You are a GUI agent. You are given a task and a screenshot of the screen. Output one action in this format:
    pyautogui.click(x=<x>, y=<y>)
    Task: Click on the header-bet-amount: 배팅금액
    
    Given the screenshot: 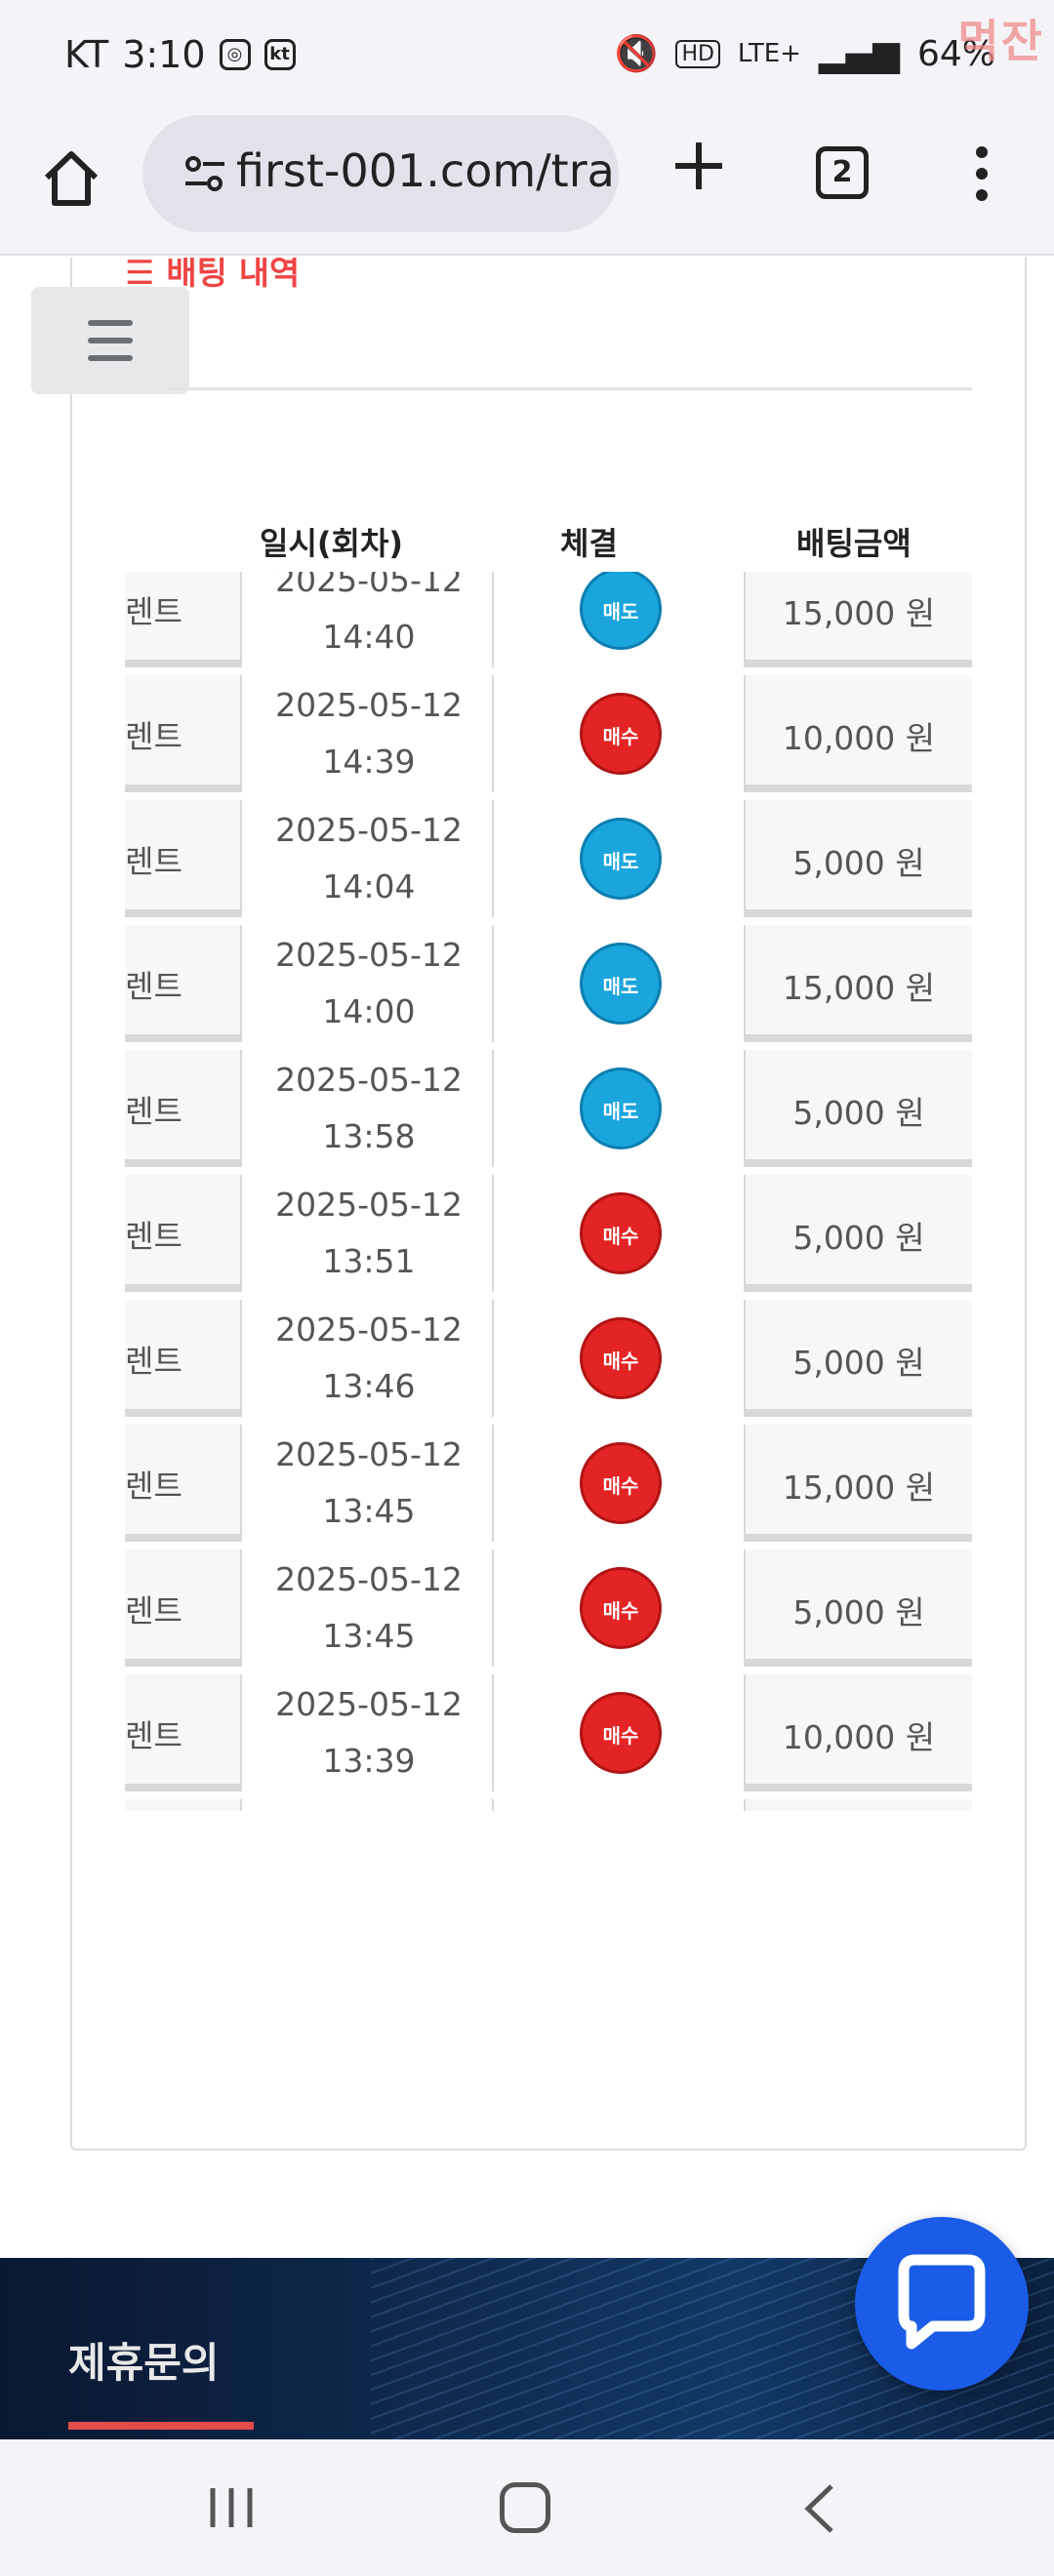 What is the action you would take?
    pyautogui.click(x=854, y=543)
    